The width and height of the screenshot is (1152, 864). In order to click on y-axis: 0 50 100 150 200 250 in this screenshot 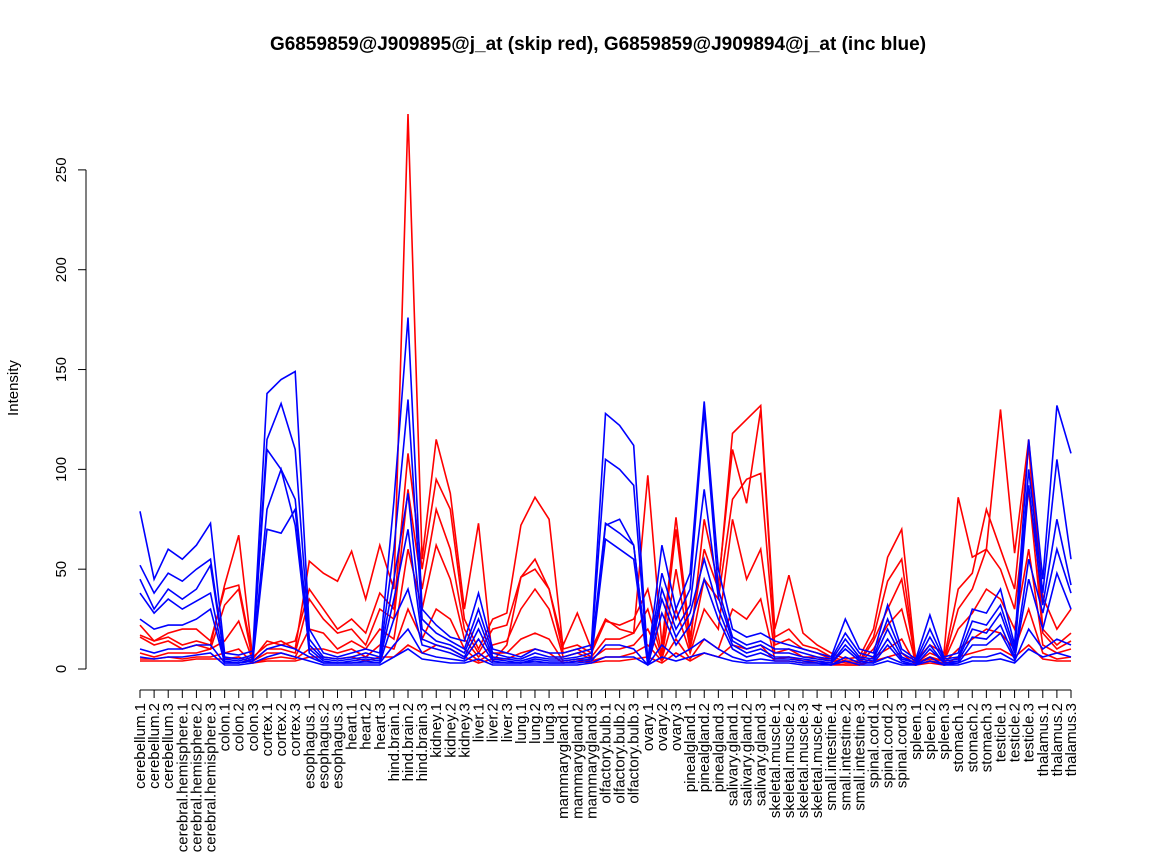, I will do `click(70, 415)`.